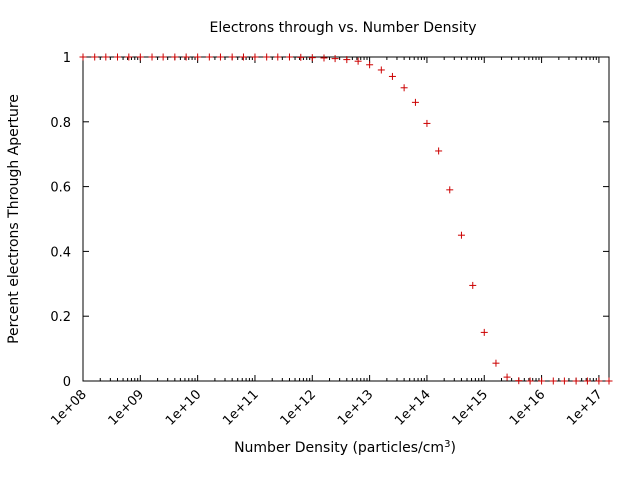  Describe the element at coordinates (452, 448) in the screenshot. I see `x-axis-title-close: )` at that location.